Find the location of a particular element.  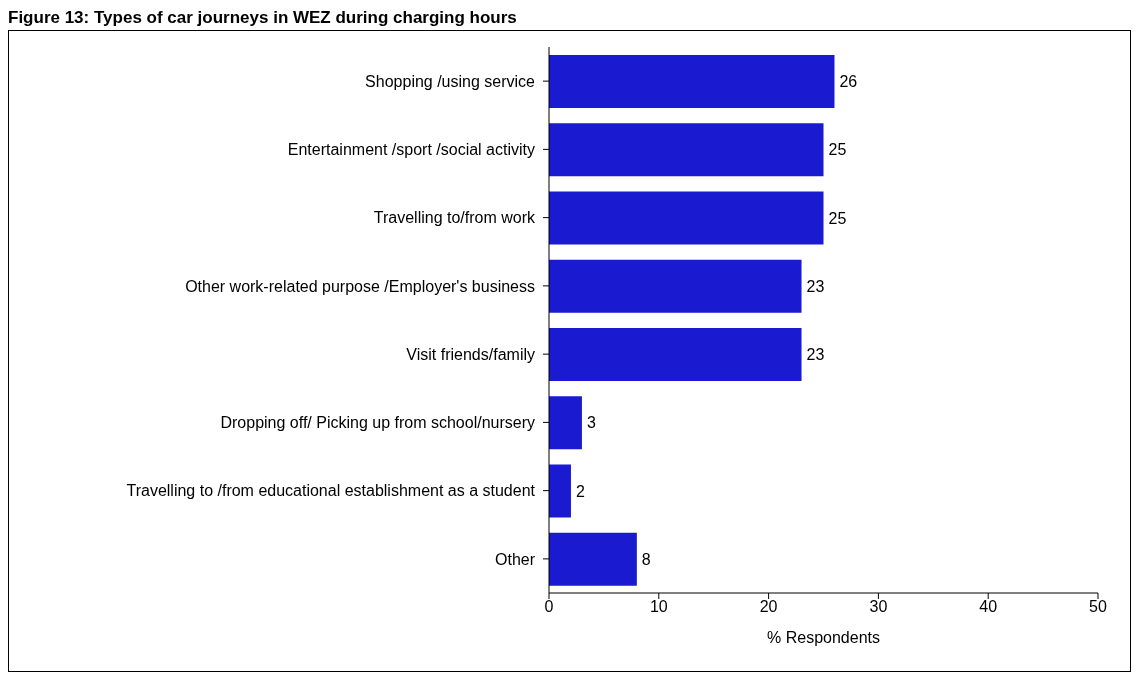

data-label: 2 is located at coordinates (580, 491).